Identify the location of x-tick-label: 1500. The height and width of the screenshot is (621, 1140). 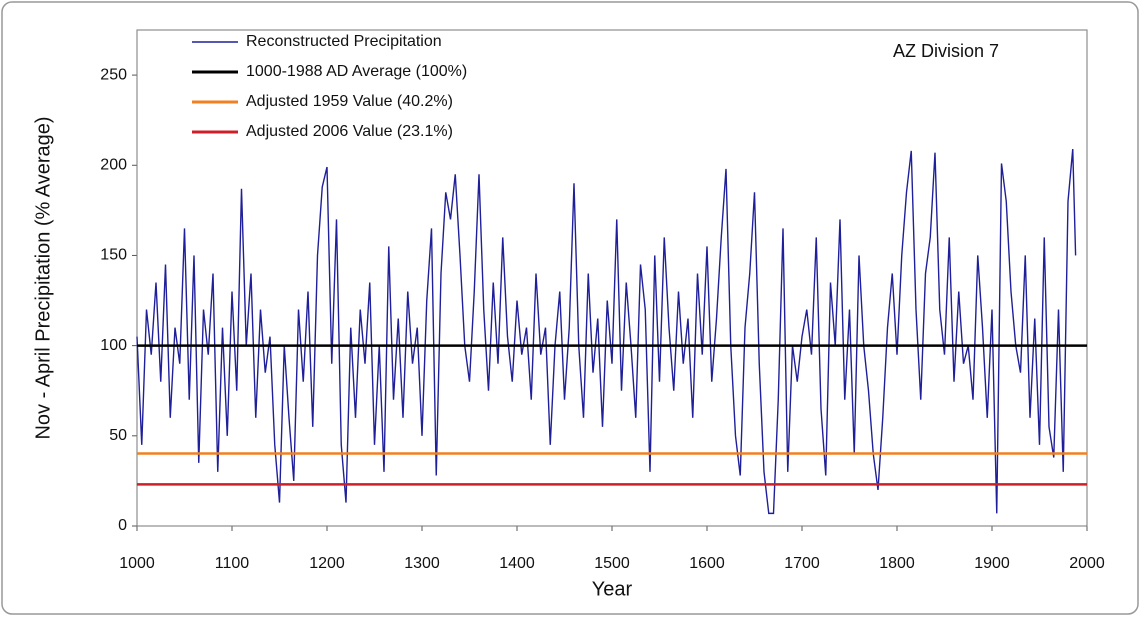
(612, 563).